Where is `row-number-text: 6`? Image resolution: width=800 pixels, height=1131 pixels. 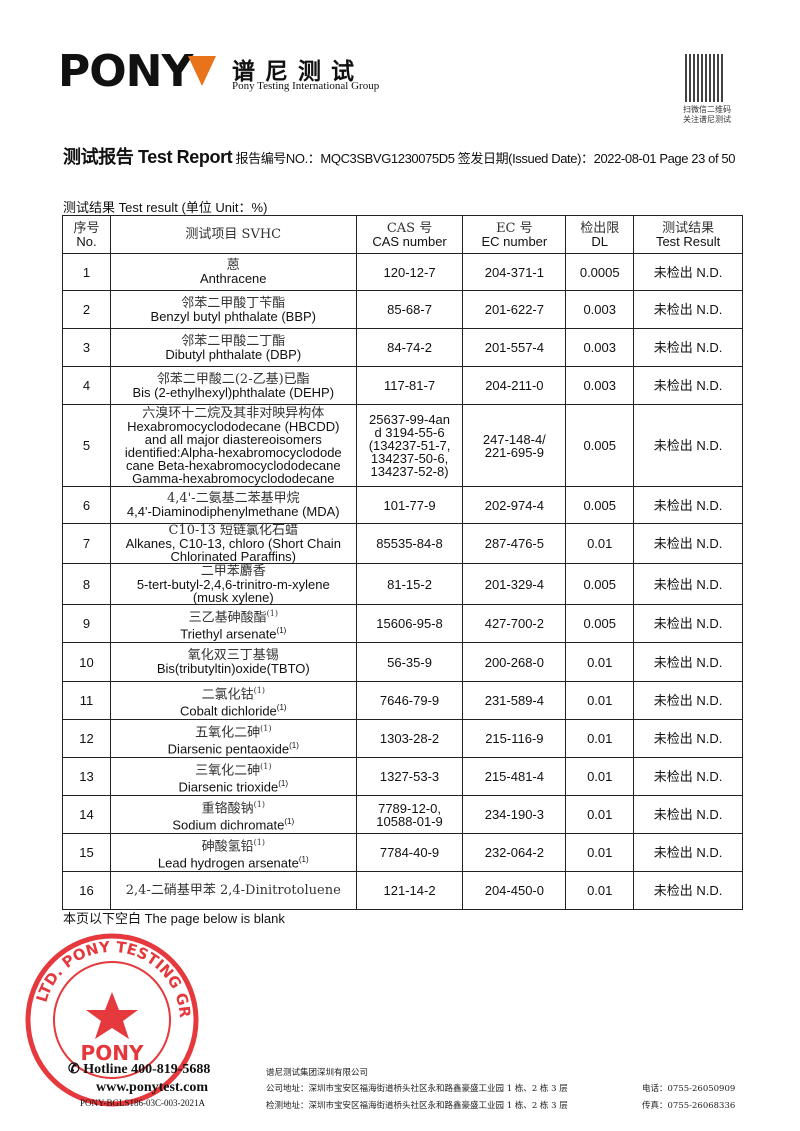 row-number-text: 6 is located at coordinates (86, 505).